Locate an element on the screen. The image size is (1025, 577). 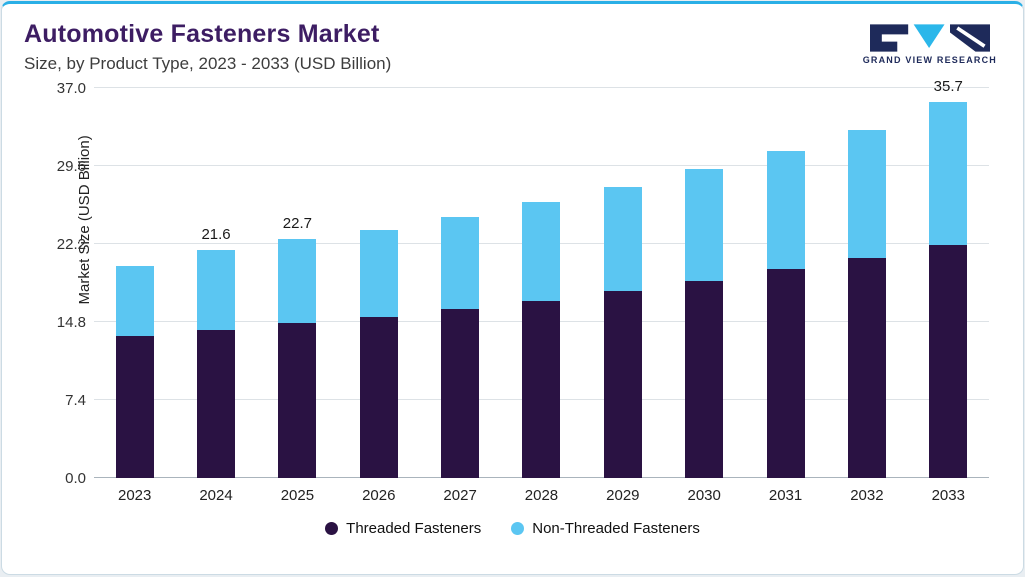
legend: Threaded Fasteners Non-Threaded Fasteners is located at coordinates (512, 528).